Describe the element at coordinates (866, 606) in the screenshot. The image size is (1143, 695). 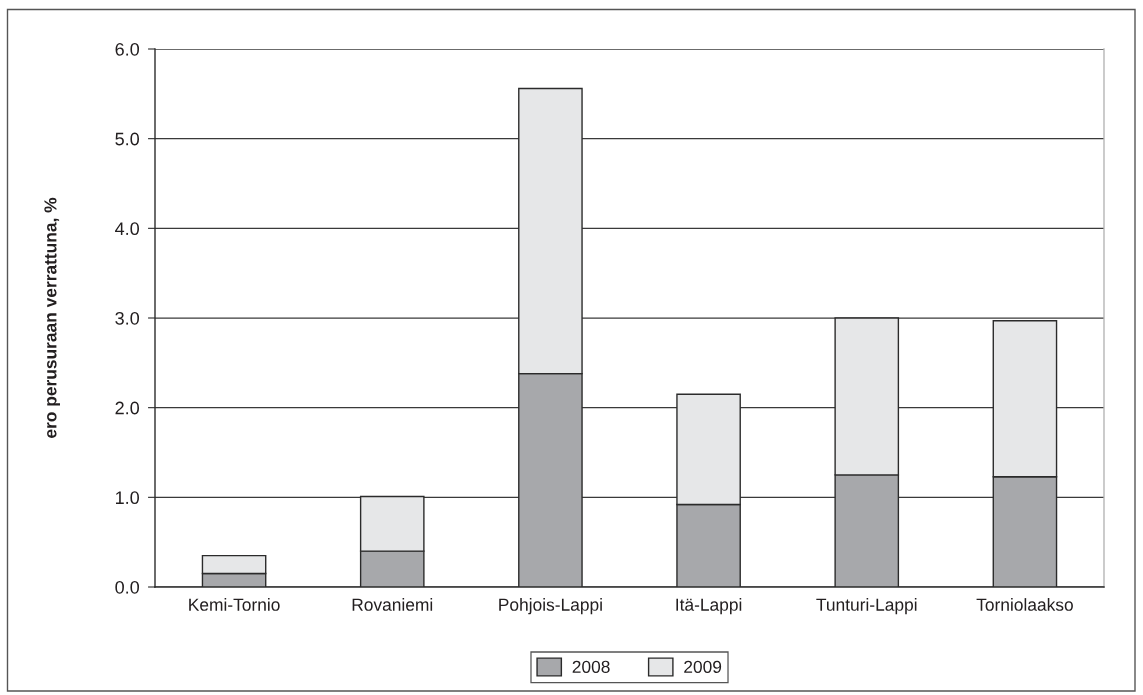
I see `x-tick-label: Tunturi-Lappi` at that location.